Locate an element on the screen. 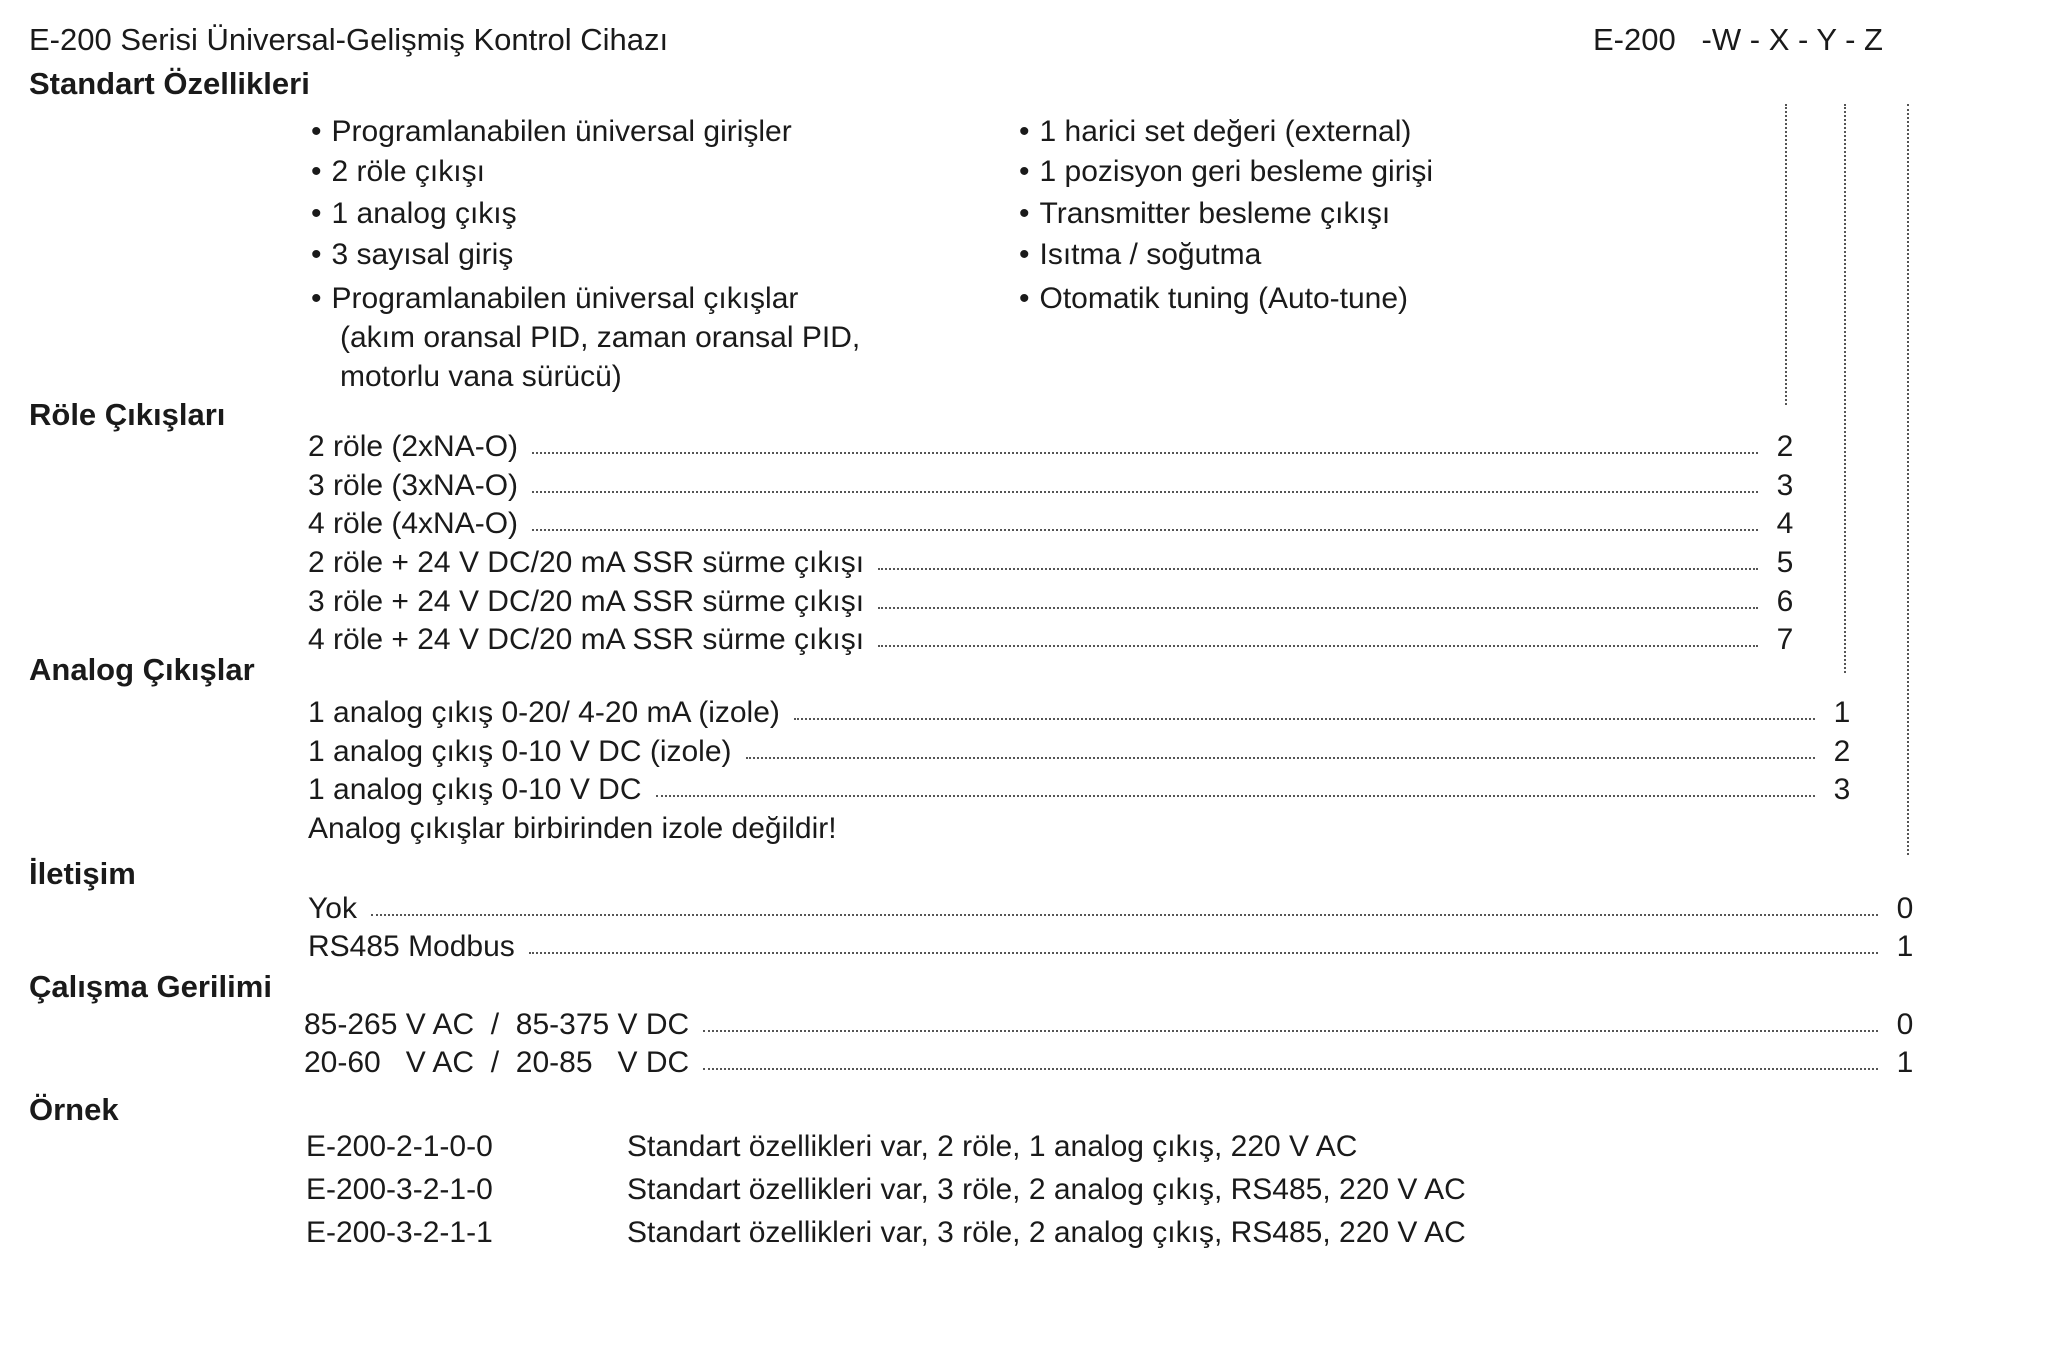  x-column-guide is located at coordinates (1845, 388).